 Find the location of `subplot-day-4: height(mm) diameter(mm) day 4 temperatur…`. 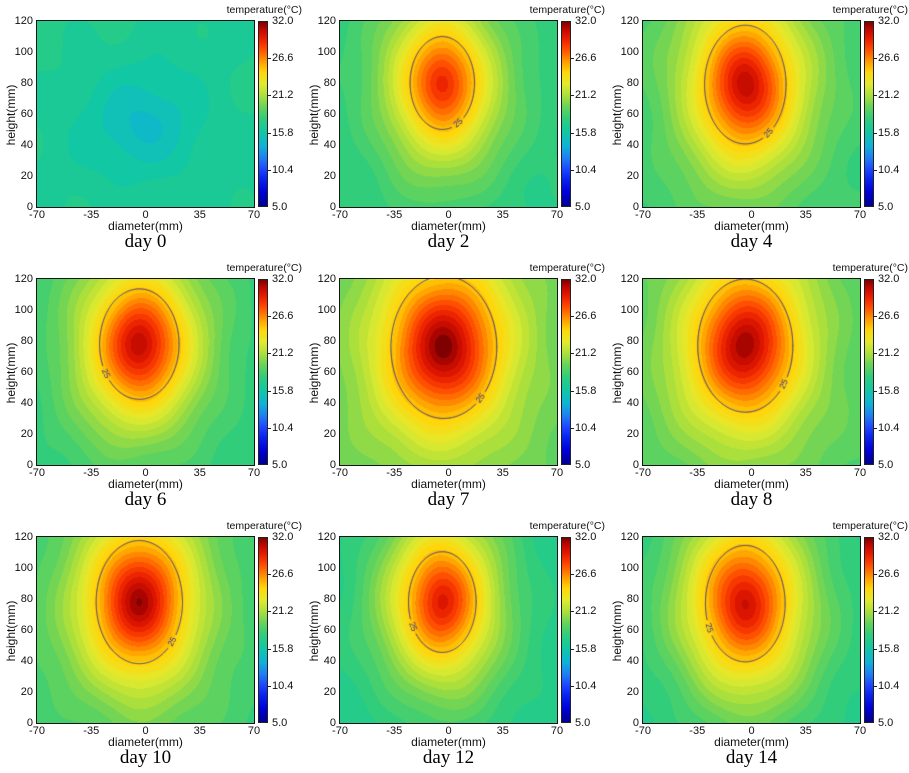

subplot-day-4: height(mm) diameter(mm) day 4 temperatur… is located at coordinates (757, 129).